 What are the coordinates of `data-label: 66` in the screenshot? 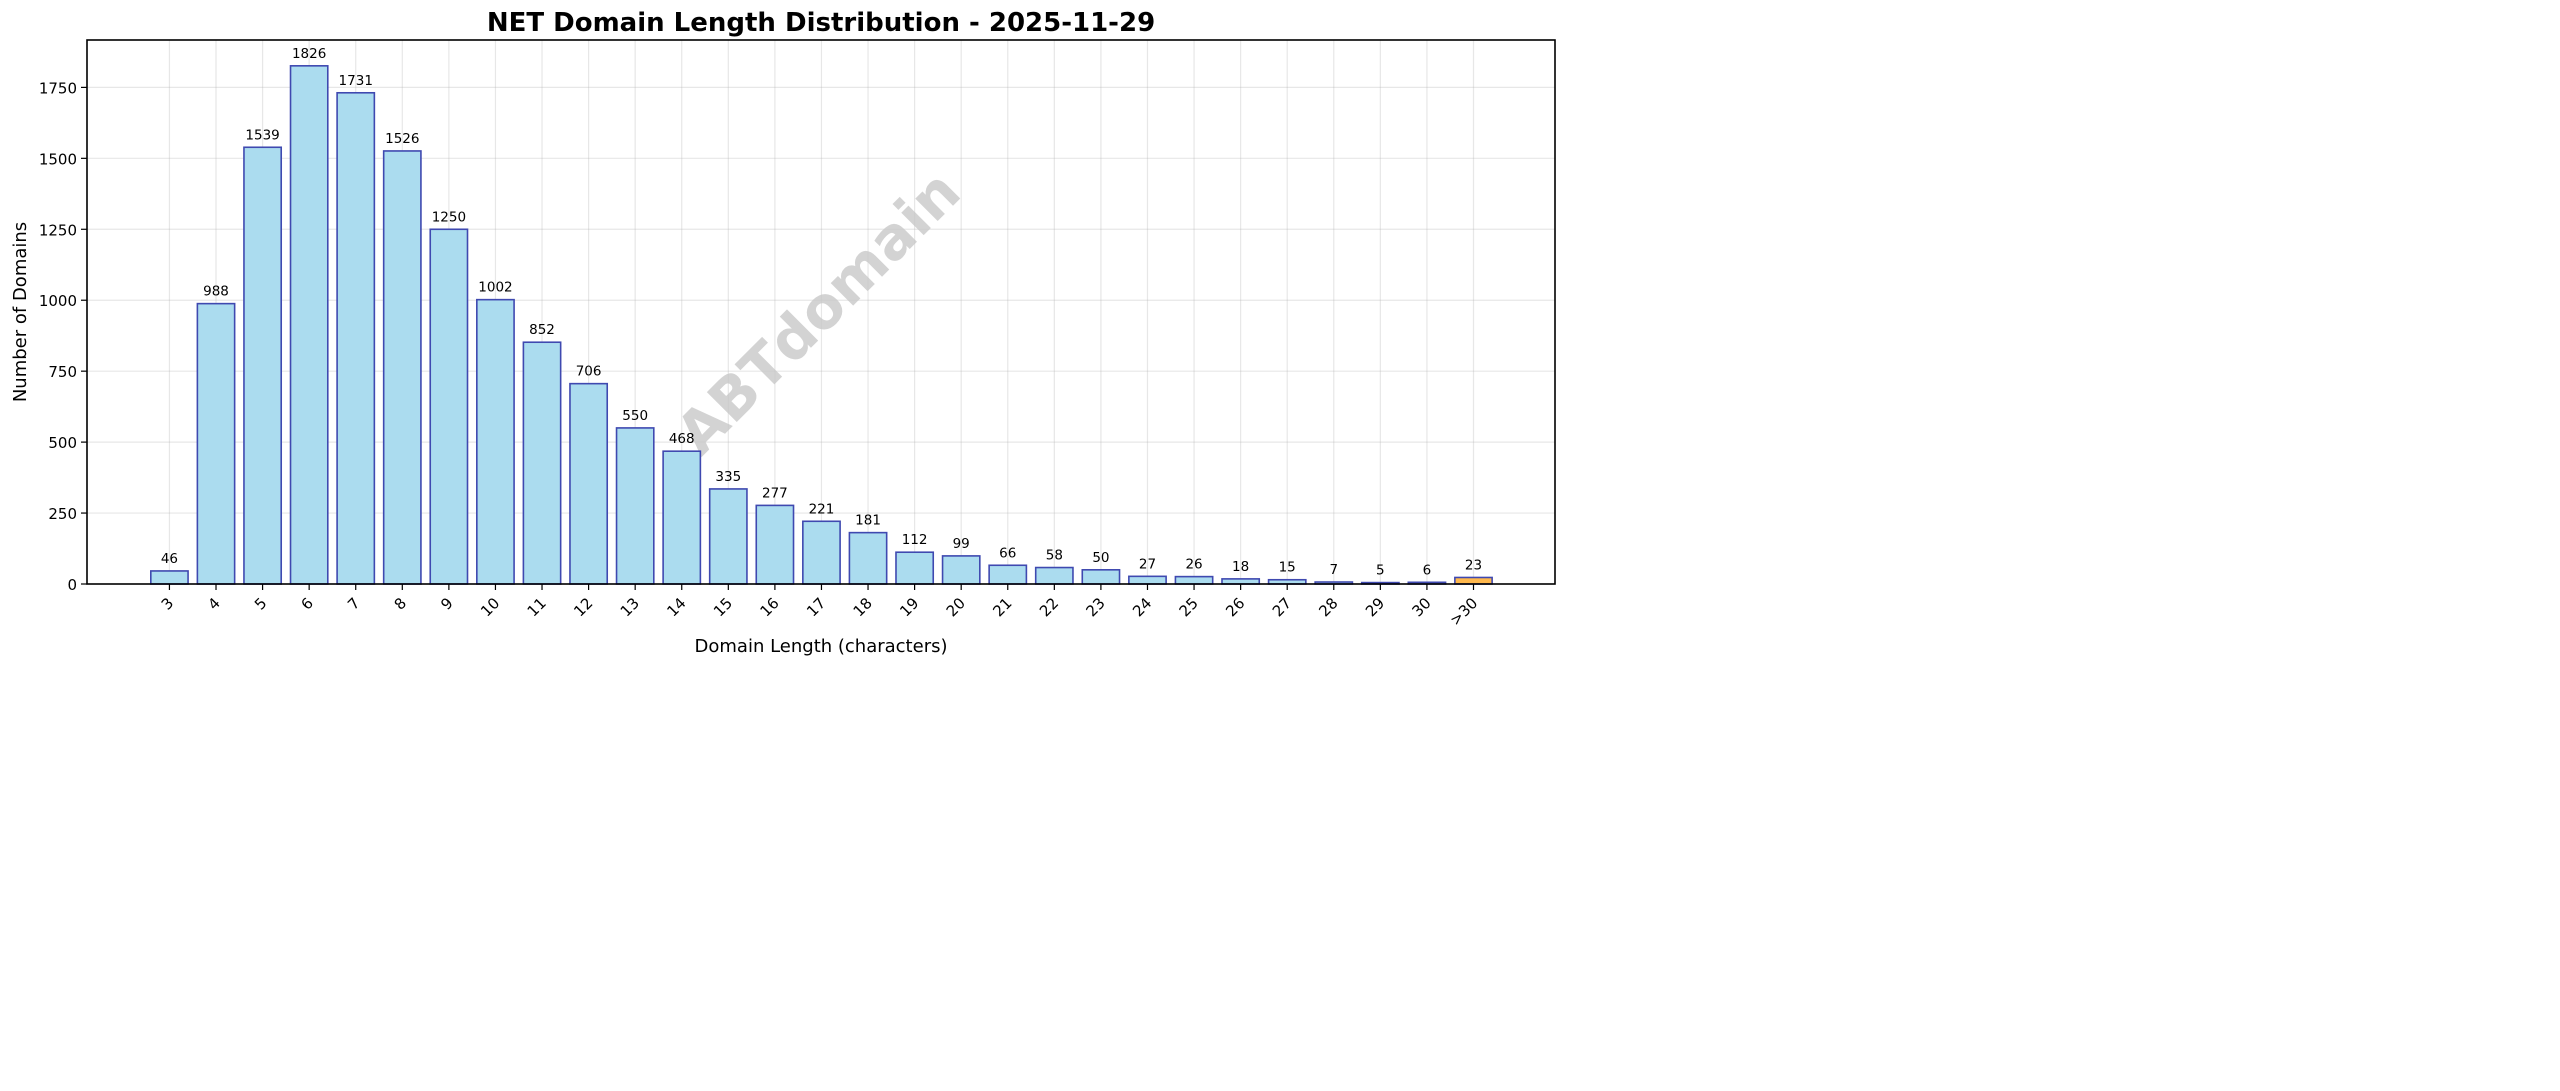 It's located at (1007, 553).